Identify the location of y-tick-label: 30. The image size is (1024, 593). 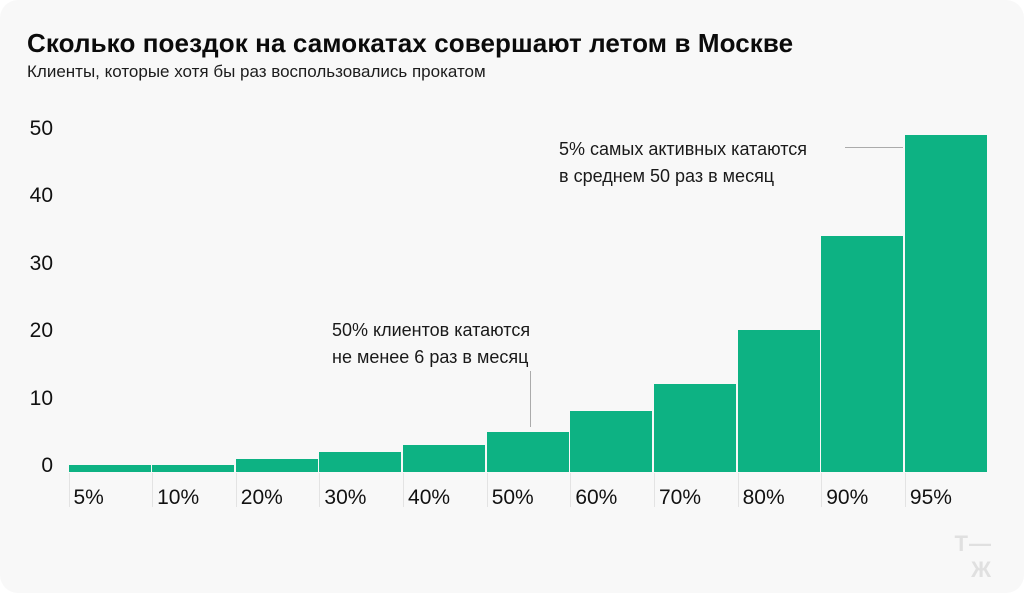
(41, 263).